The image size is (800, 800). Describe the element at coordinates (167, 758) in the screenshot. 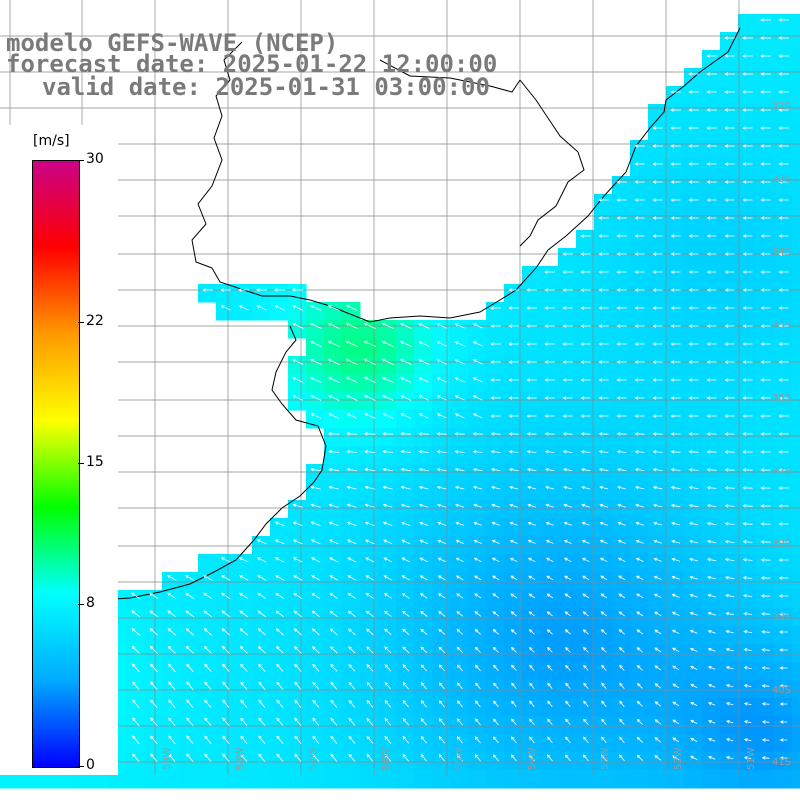

I see `longitude-label: 59W` at that location.